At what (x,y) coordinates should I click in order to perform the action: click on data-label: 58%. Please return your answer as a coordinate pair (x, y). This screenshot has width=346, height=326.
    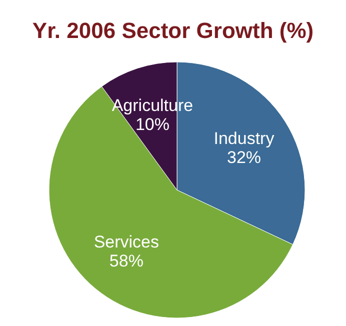
    Looking at the image, I should click on (126, 260).